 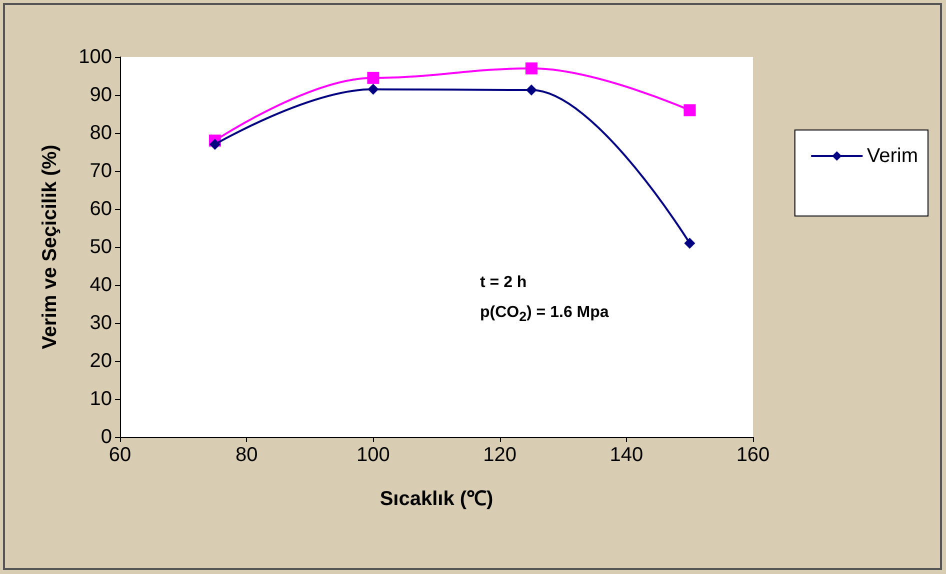 I want to click on y-tick-label: 10, so click(x=101, y=399).